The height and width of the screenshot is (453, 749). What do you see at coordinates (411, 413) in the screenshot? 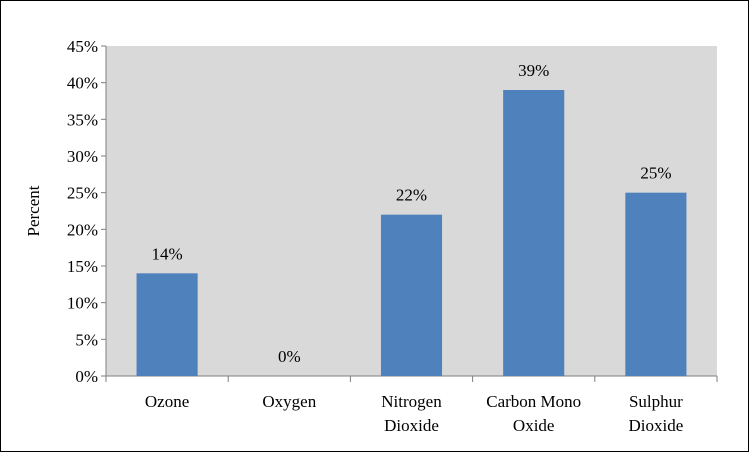
I see `category-label: Nitrogen Dioxide` at bounding box center [411, 413].